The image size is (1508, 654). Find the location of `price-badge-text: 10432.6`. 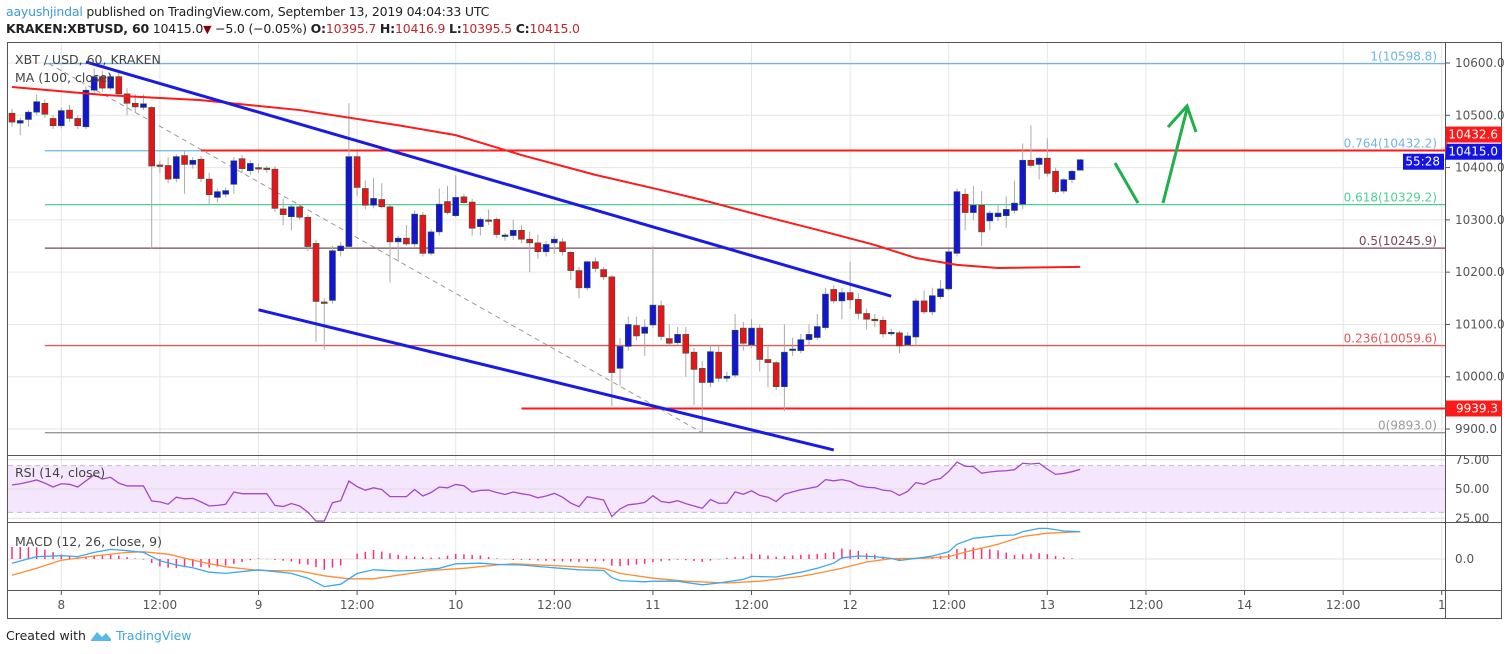

price-badge-text: 10432.6 is located at coordinates (1473, 135).